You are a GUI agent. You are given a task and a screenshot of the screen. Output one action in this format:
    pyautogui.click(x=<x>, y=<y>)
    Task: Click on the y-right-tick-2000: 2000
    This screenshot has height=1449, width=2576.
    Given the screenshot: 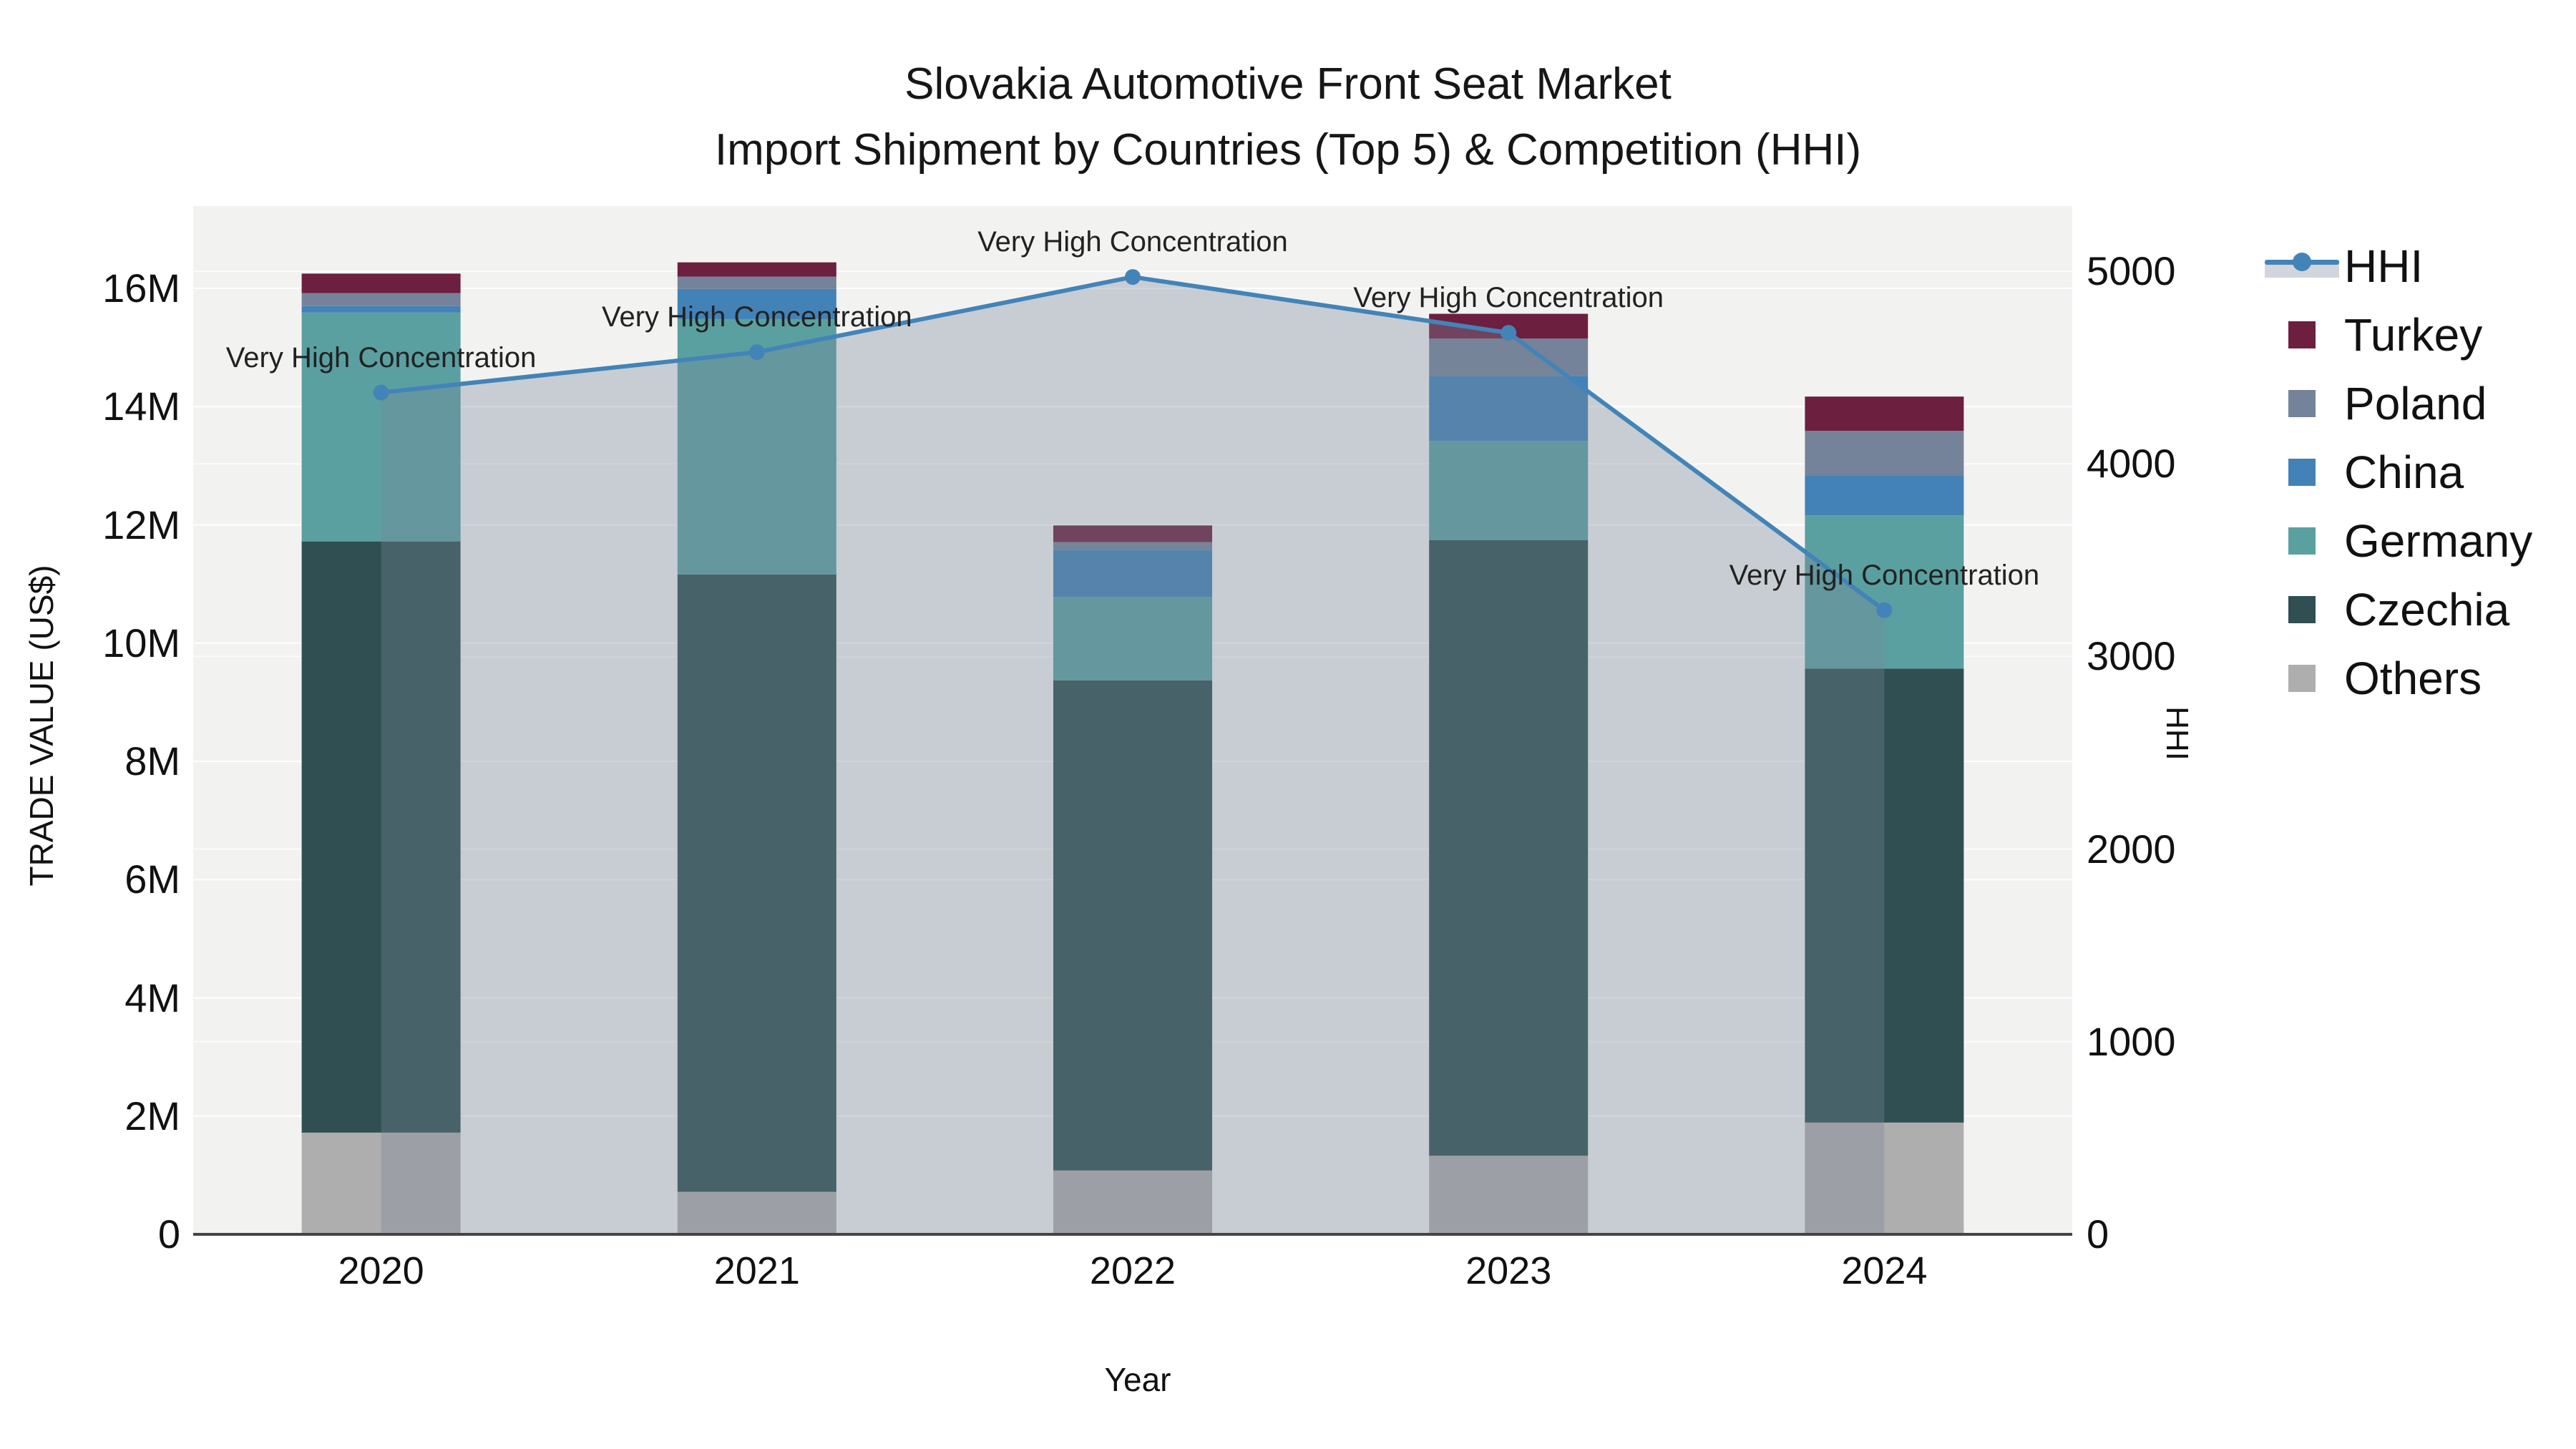 What is the action you would take?
    pyautogui.click(x=2131, y=849)
    